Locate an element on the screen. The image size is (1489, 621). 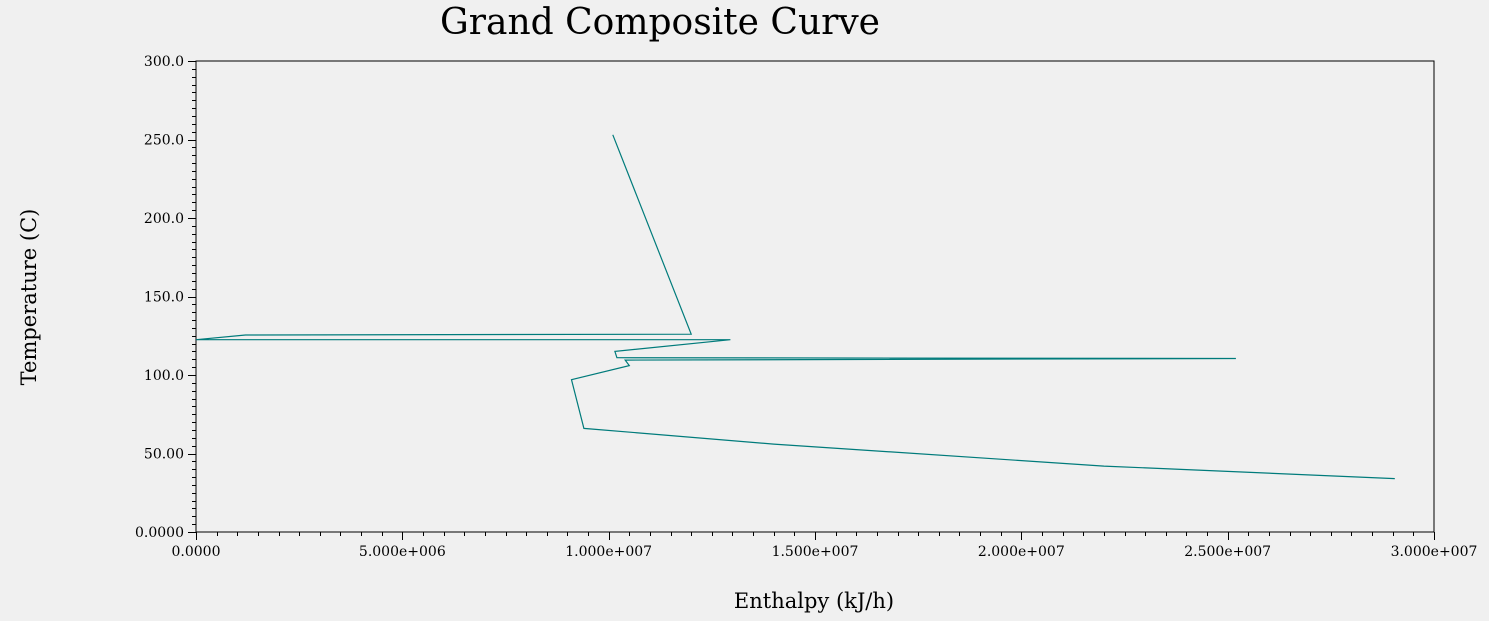
y-axis-title: Temperature (C) is located at coordinates (29, 297).